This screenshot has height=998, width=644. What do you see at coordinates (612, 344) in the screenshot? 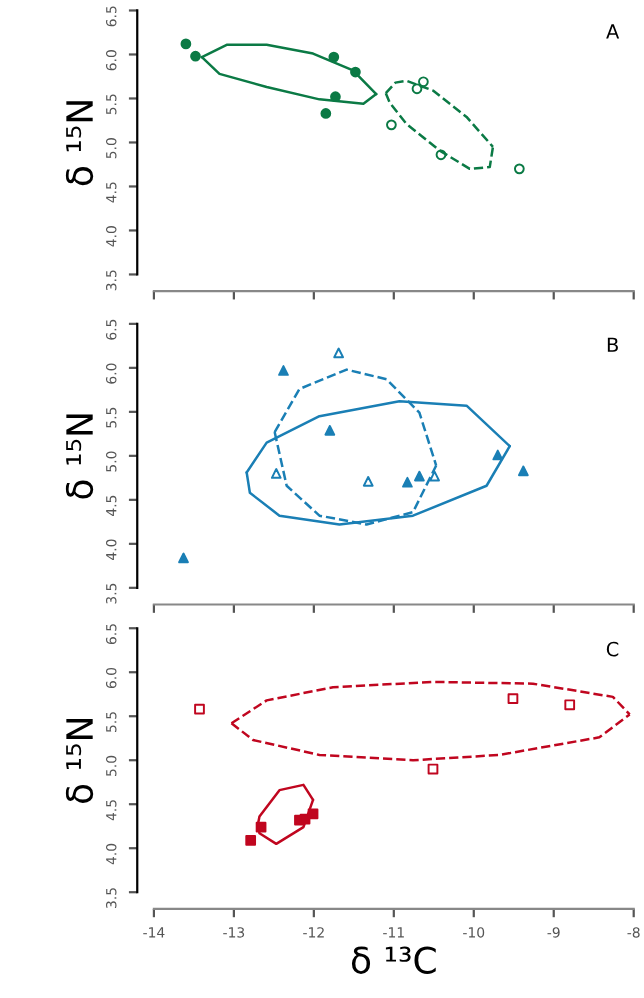
I see `annotation: B` at bounding box center [612, 344].